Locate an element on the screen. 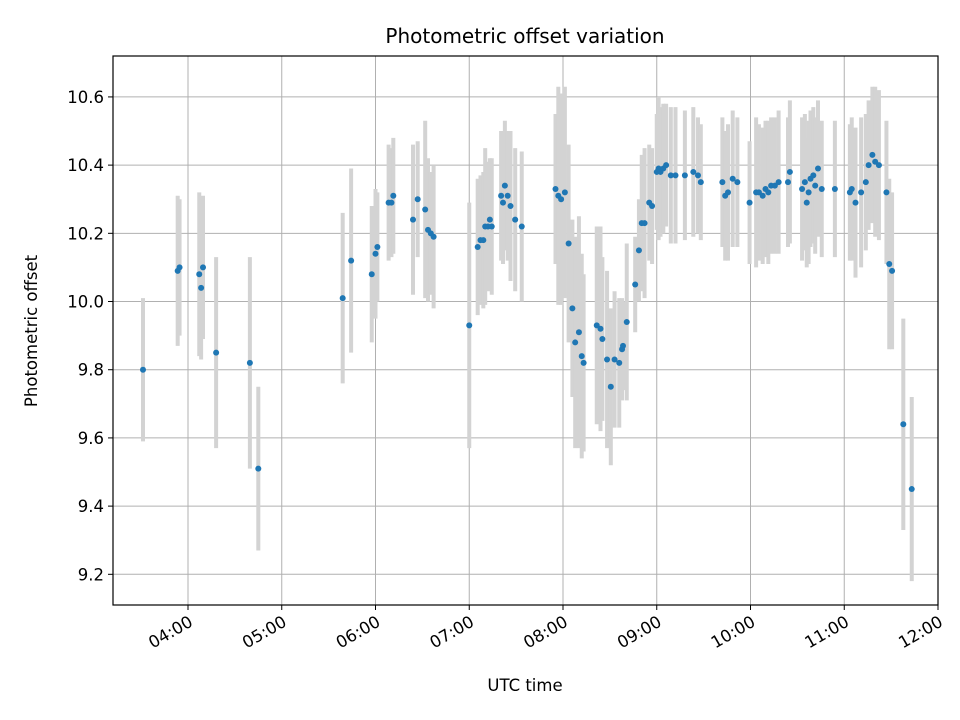 The width and height of the screenshot is (960, 720). y-axis-title: Photometric offset is located at coordinates (31, 330).